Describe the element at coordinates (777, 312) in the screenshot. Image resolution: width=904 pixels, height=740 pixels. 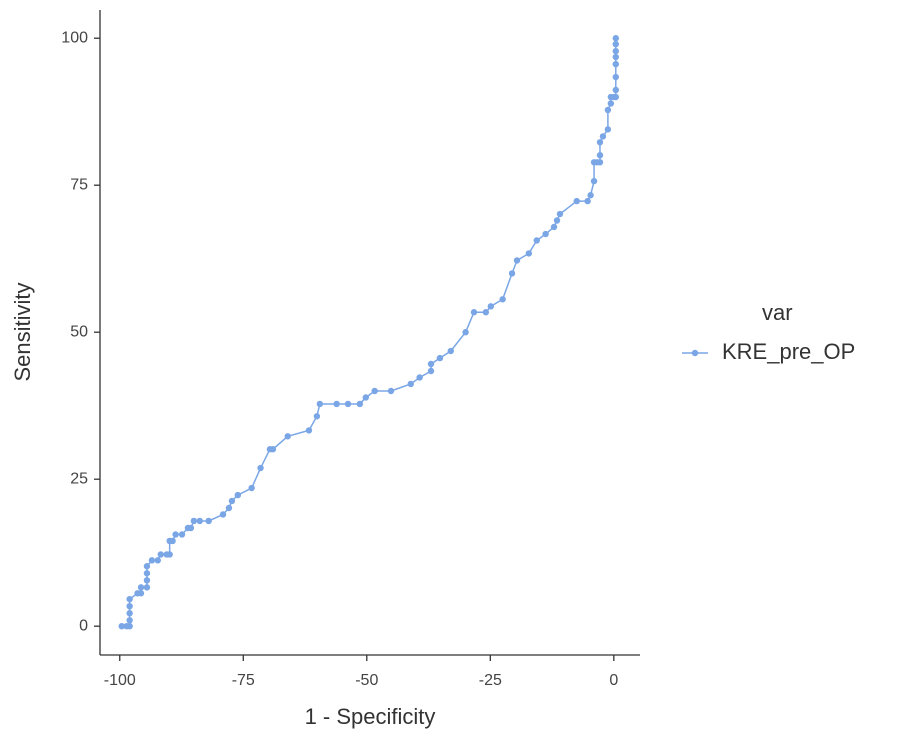
I see `legend-title: var` at that location.